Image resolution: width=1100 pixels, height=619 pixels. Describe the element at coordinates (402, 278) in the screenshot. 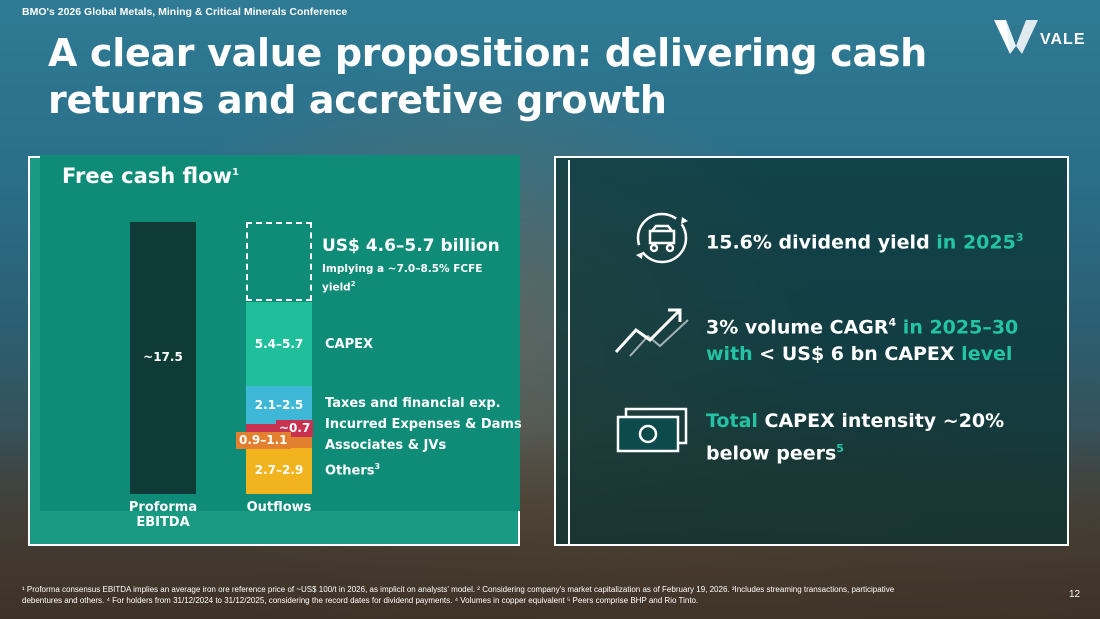

I see `fcf-yield-note: Implying a ~7.0–8.5% FCFE yield2` at that location.